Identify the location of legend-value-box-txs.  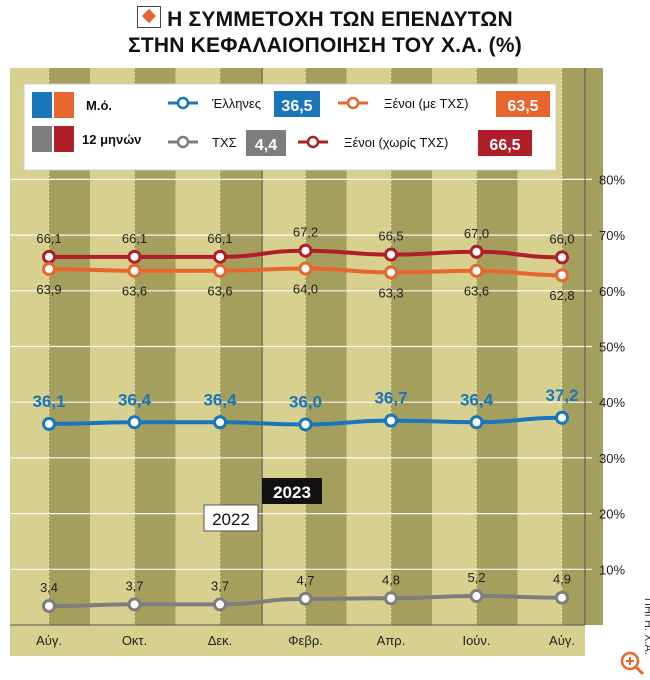
(266, 143).